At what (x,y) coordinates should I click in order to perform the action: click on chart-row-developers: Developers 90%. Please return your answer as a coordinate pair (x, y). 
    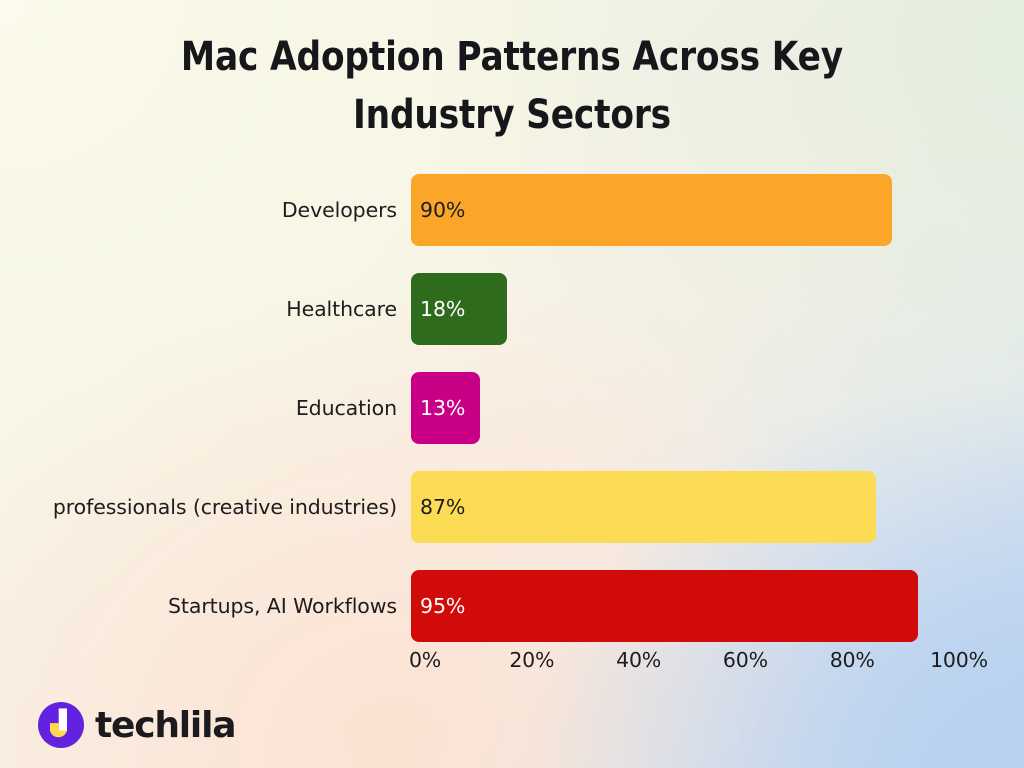
    Looking at the image, I should click on (512, 210).